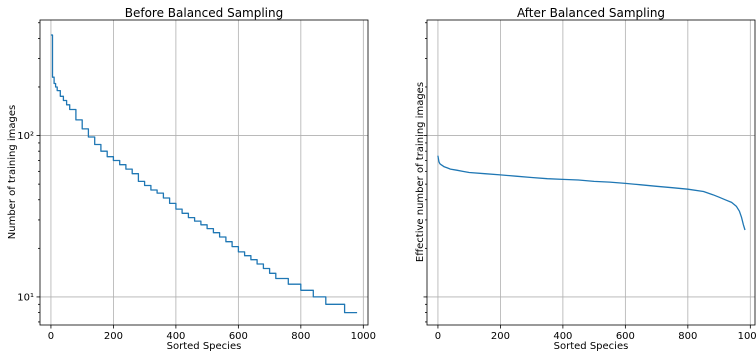  I want to click on chart-title-after: After Balanced Sampling, so click(591, 13).